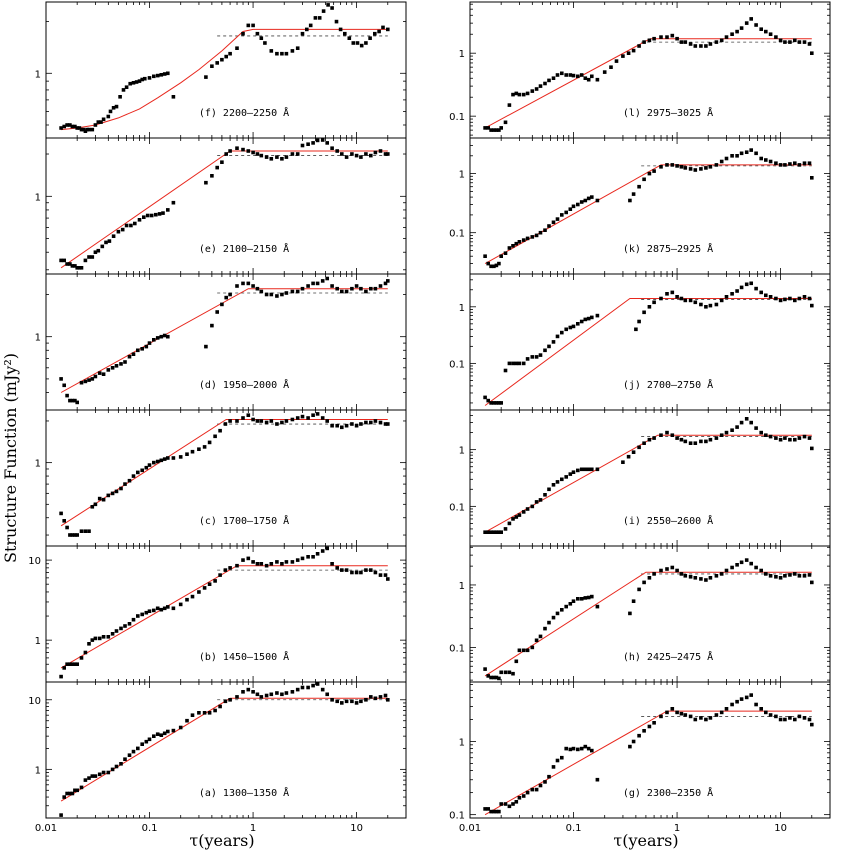 This screenshot has width=852, height=852. What do you see at coordinates (253, 828) in the screenshot?
I see `x-tick-label: 1` at bounding box center [253, 828].